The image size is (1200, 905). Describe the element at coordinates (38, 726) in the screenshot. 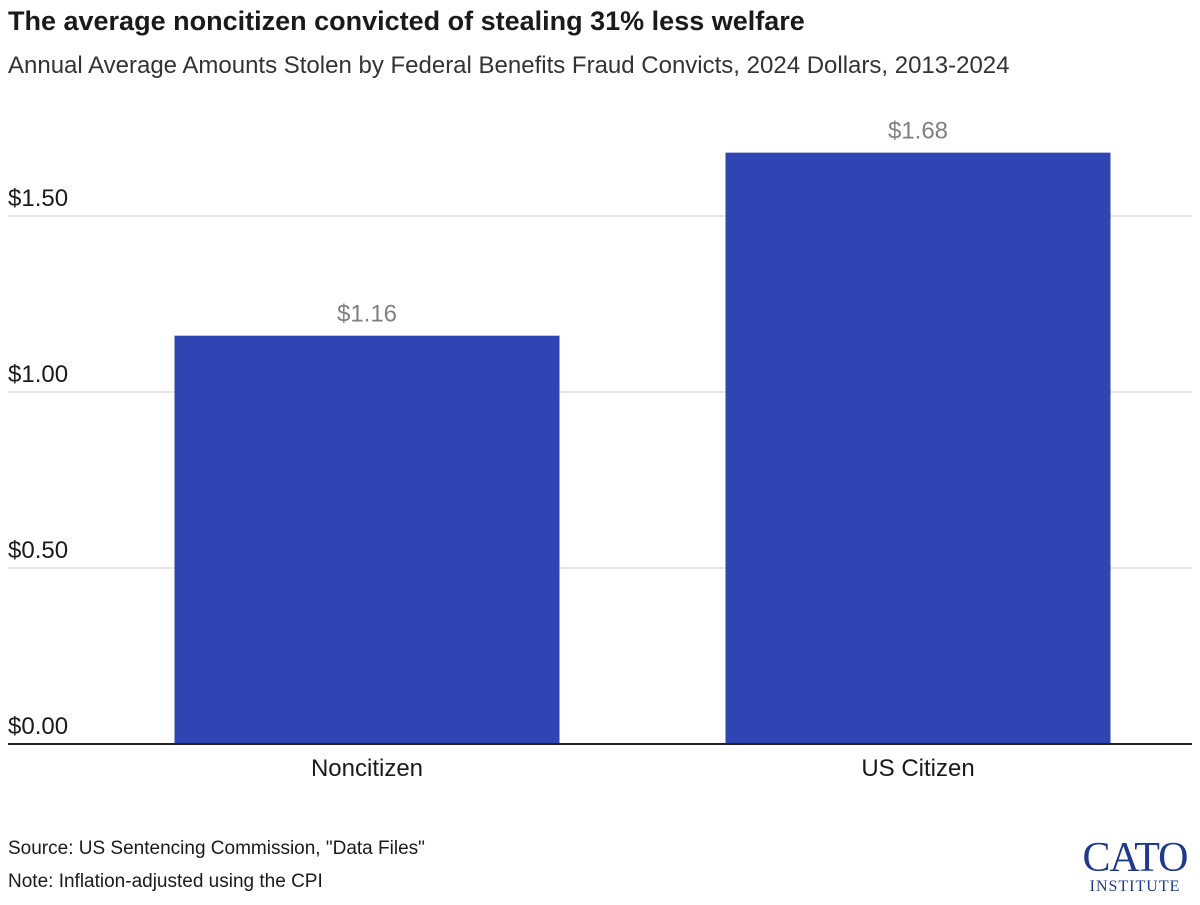

I see `y-tick-label: $0.00` at that location.